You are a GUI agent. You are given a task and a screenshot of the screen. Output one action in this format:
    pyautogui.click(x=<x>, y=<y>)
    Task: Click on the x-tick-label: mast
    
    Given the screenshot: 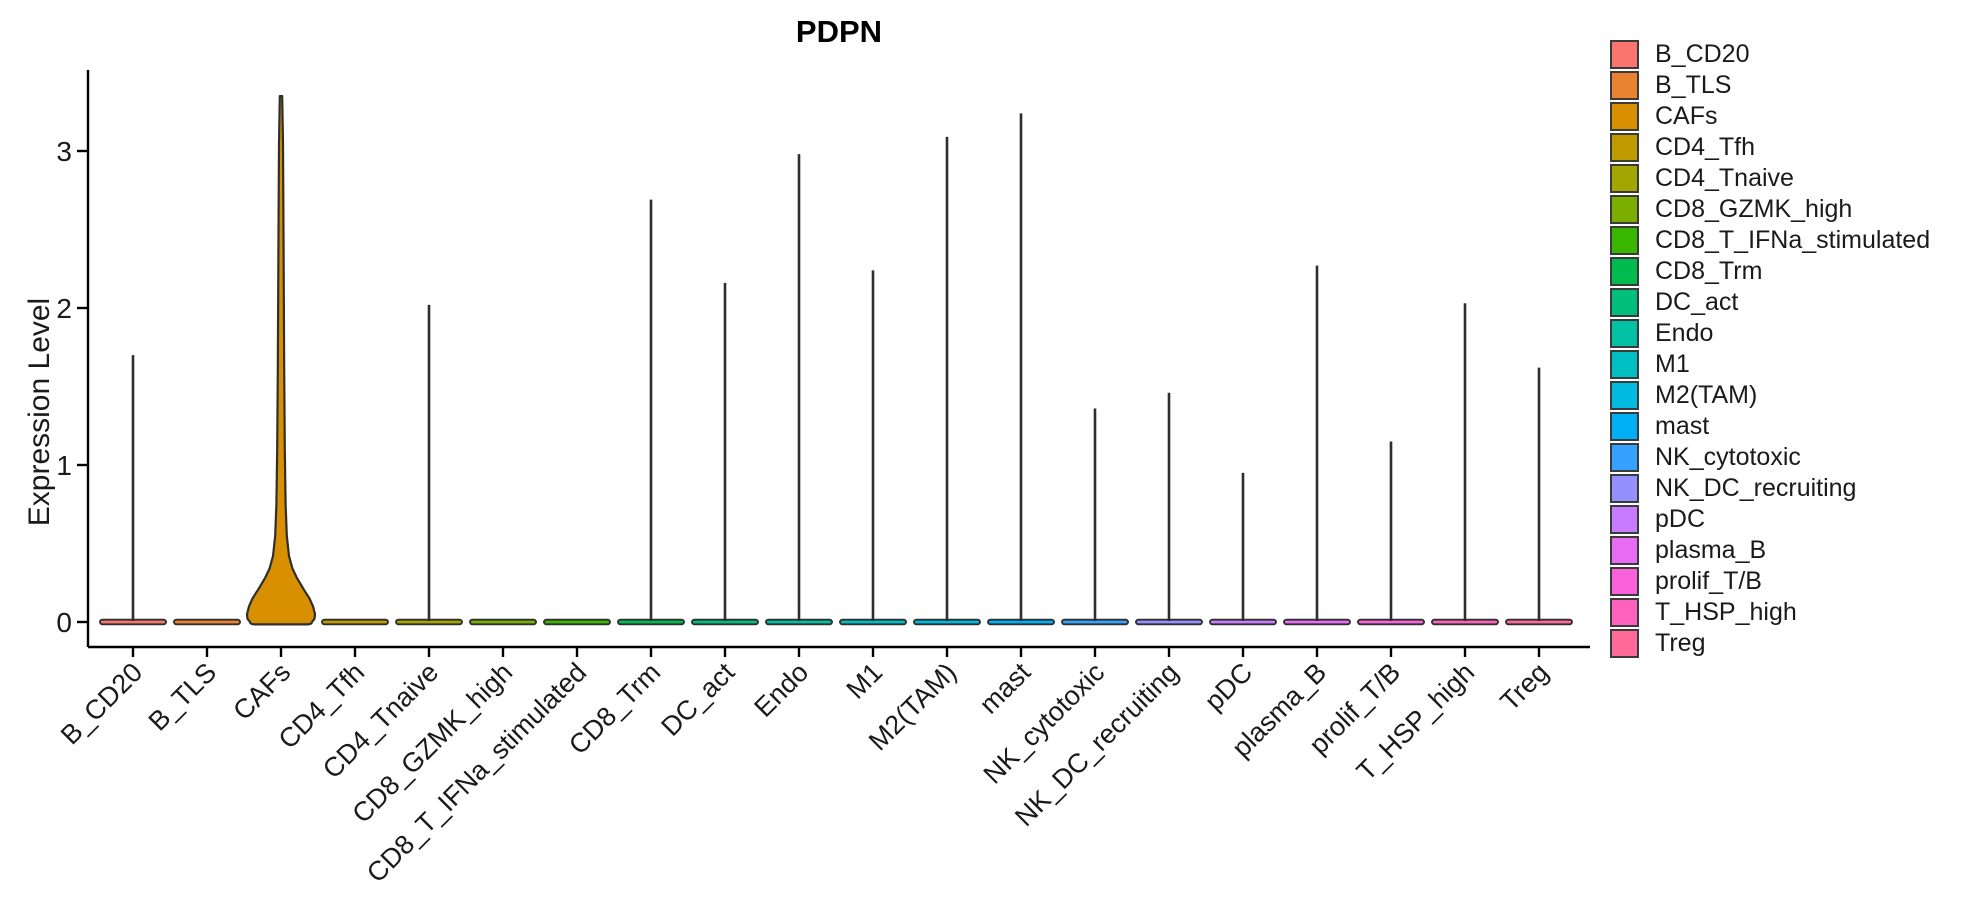 What is the action you would take?
    pyautogui.click(x=1005, y=688)
    